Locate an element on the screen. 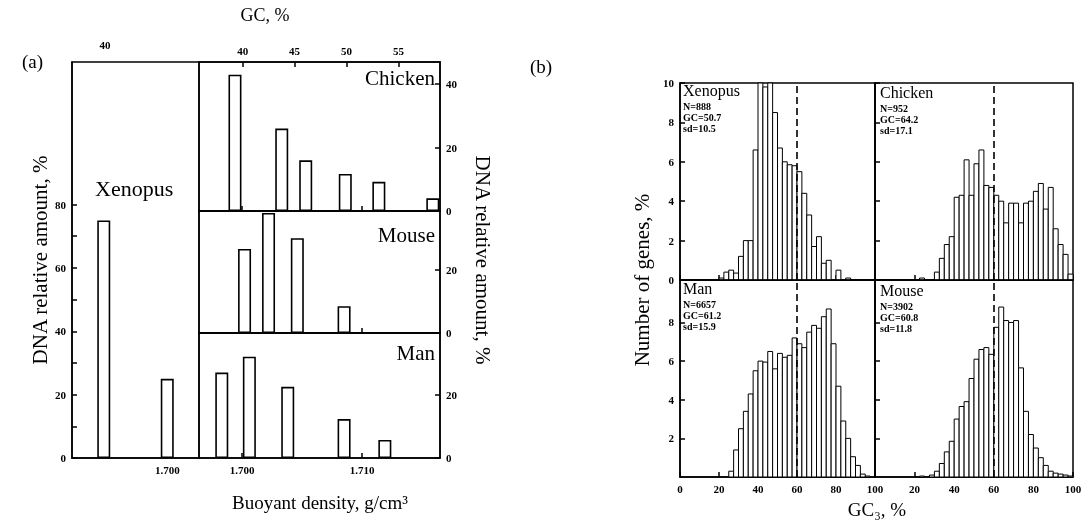 This screenshot has width=1092, height=531. chart-title: Mouse is located at coordinates (902, 290).